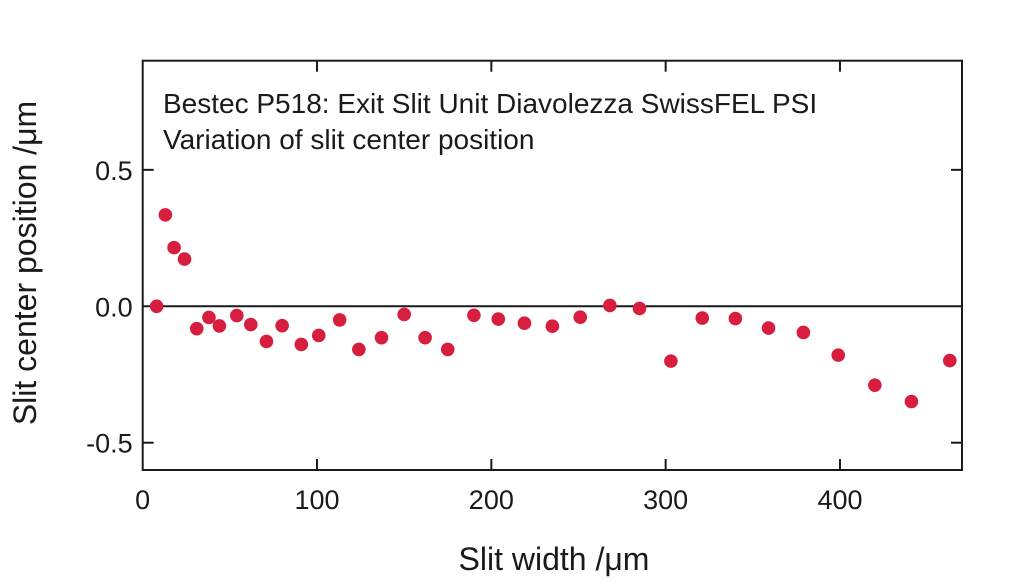 The height and width of the screenshot is (583, 1024). I want to click on chart-title-line2: Variation of slit center position, so click(348, 139).